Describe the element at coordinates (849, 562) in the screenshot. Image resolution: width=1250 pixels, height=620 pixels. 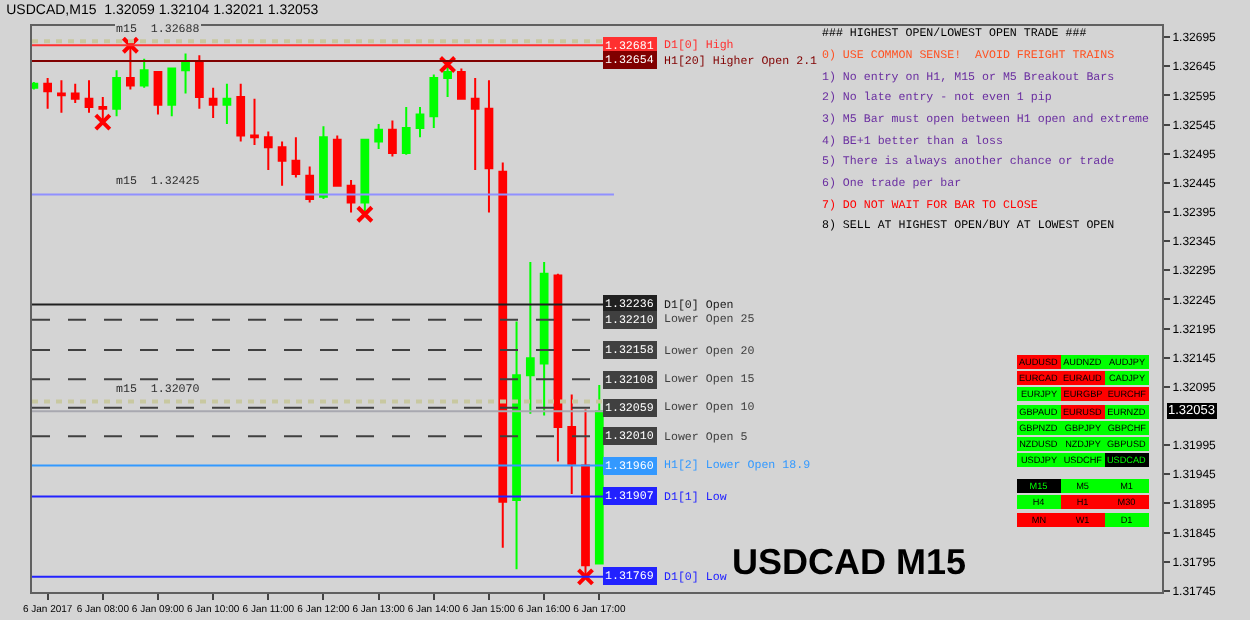
I see `annotation: USDCAD M15` at that location.